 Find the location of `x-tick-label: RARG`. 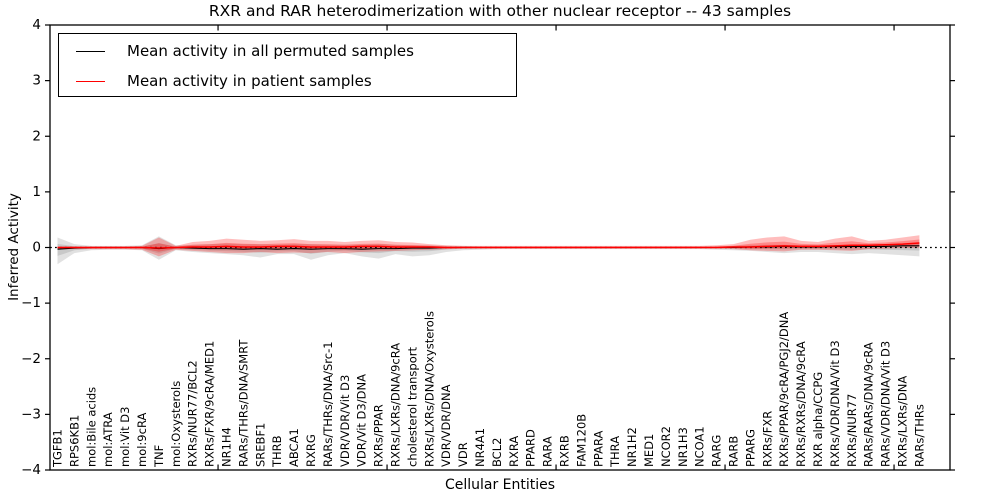

x-tick-label: RARG is located at coordinates (717, 451).